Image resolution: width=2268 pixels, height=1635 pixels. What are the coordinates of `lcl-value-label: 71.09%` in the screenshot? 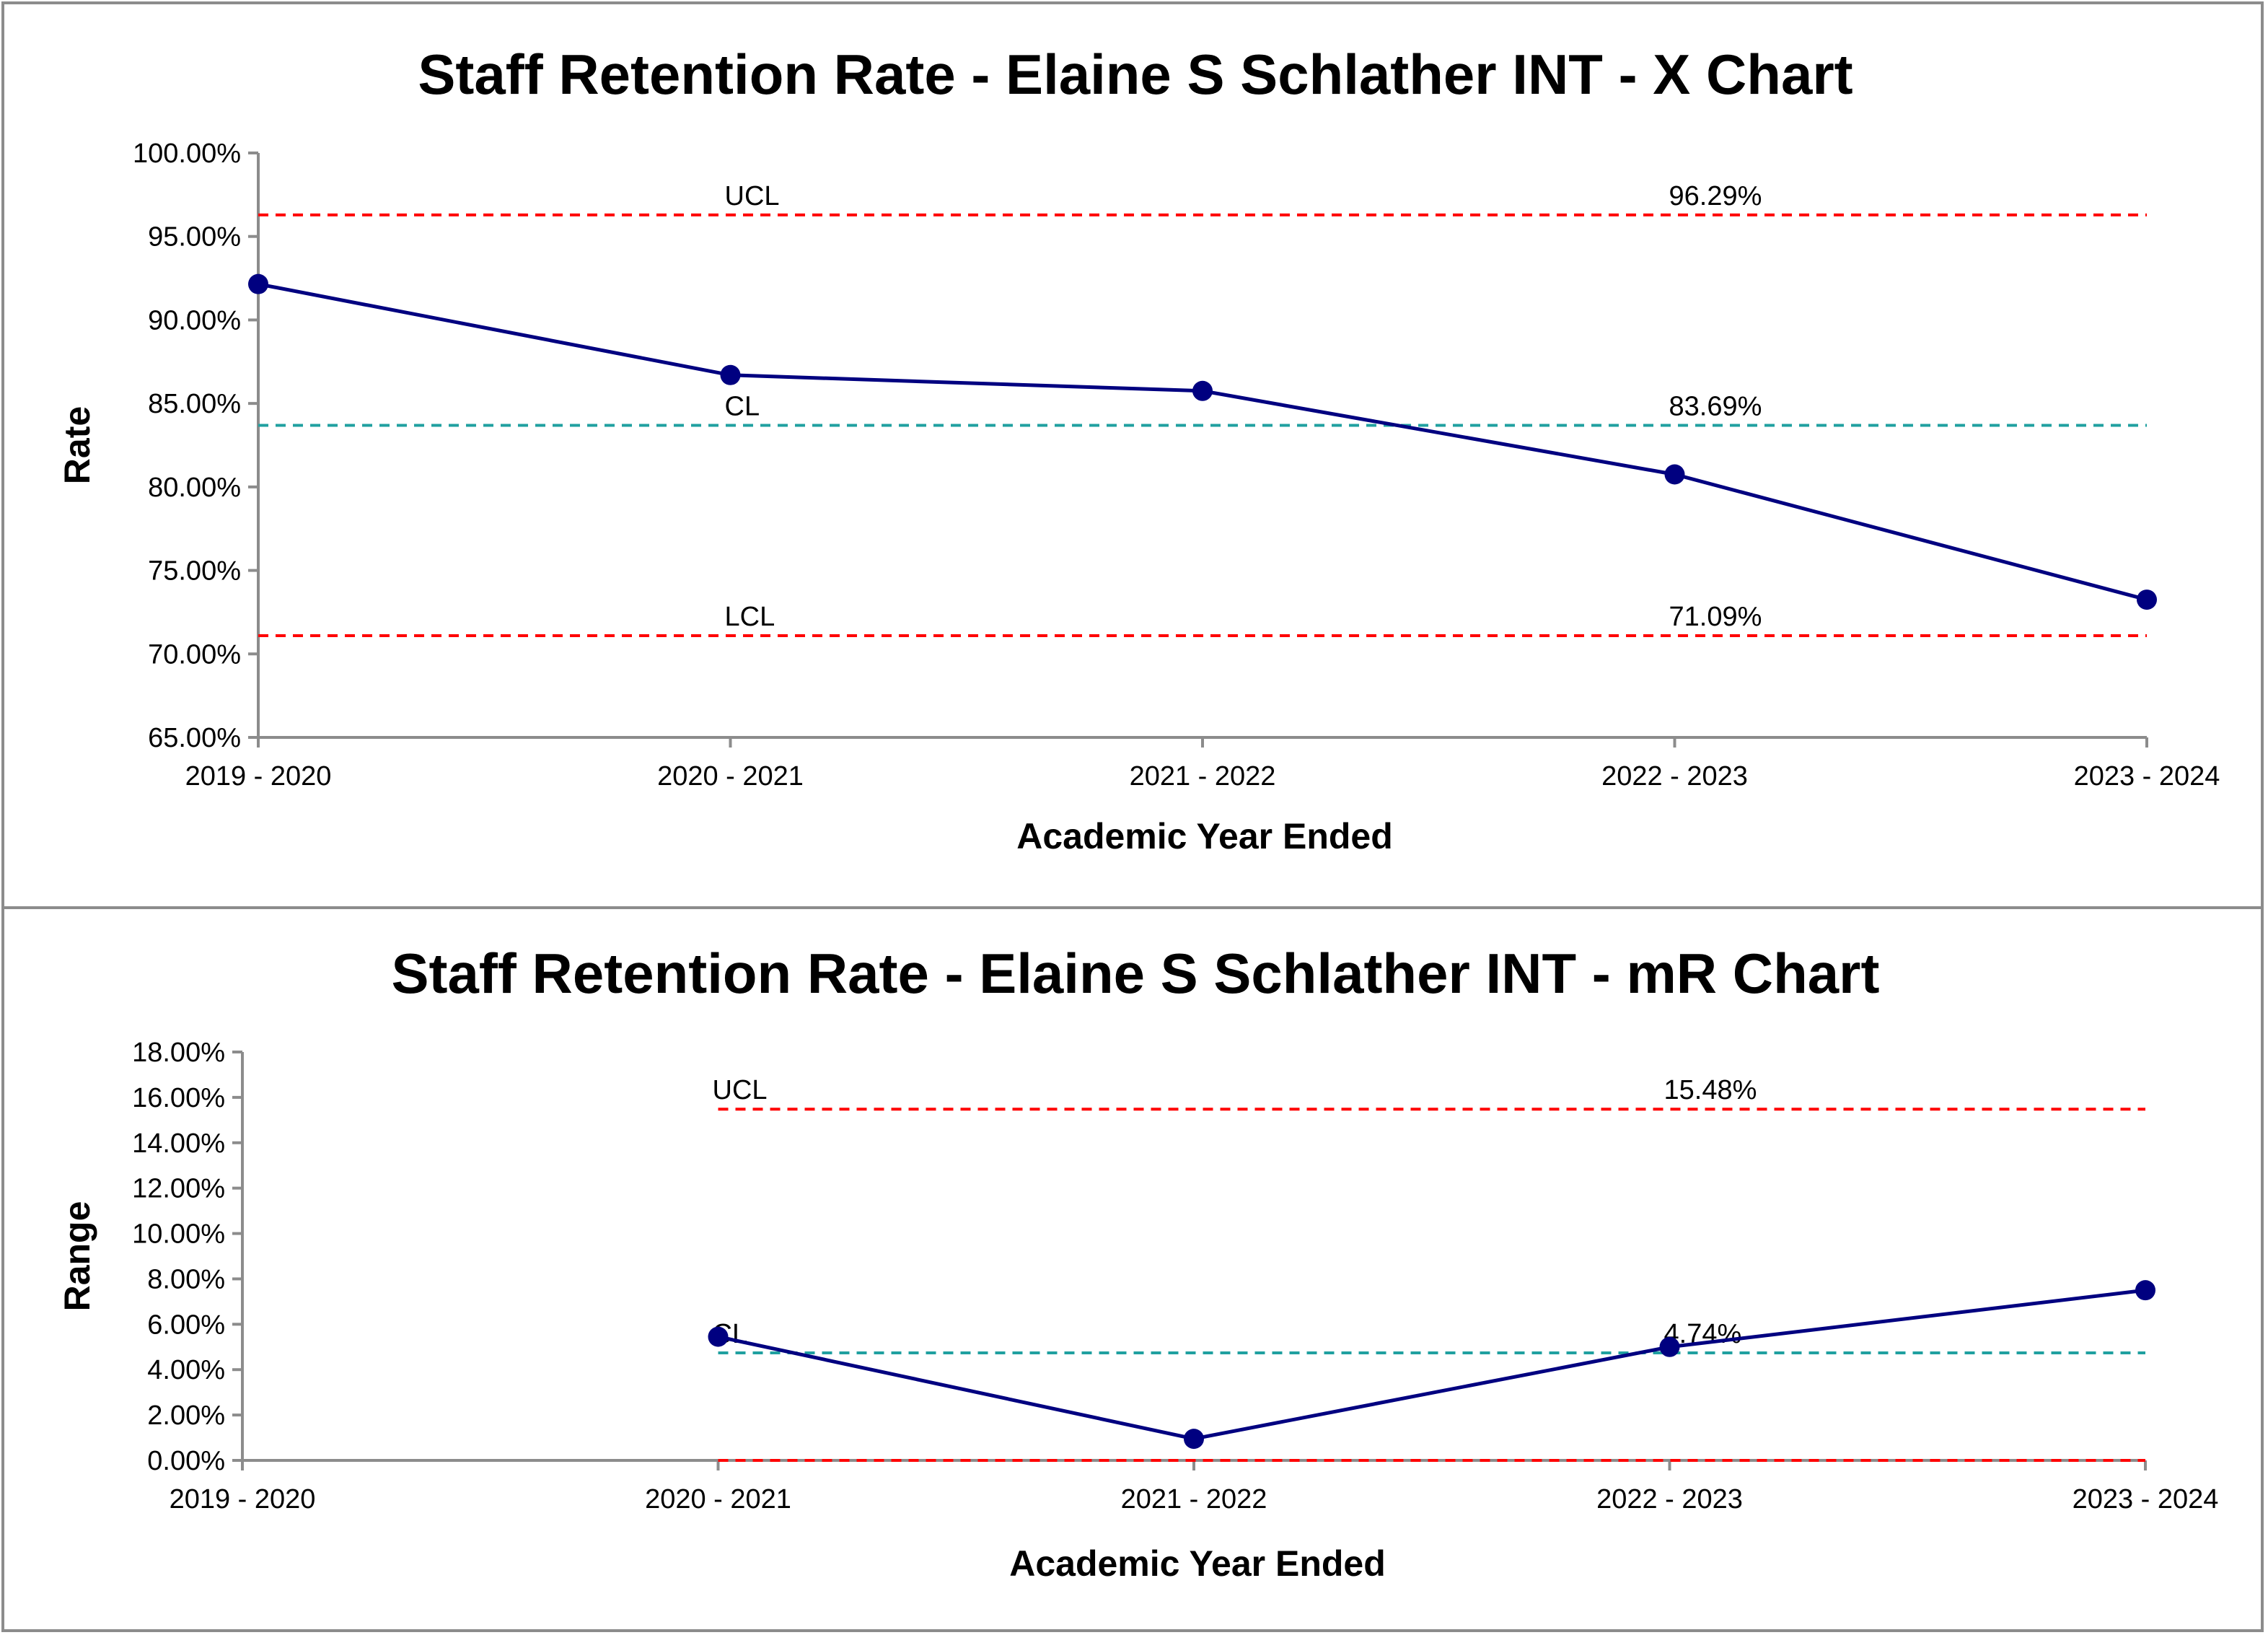 It's located at (1715, 617).